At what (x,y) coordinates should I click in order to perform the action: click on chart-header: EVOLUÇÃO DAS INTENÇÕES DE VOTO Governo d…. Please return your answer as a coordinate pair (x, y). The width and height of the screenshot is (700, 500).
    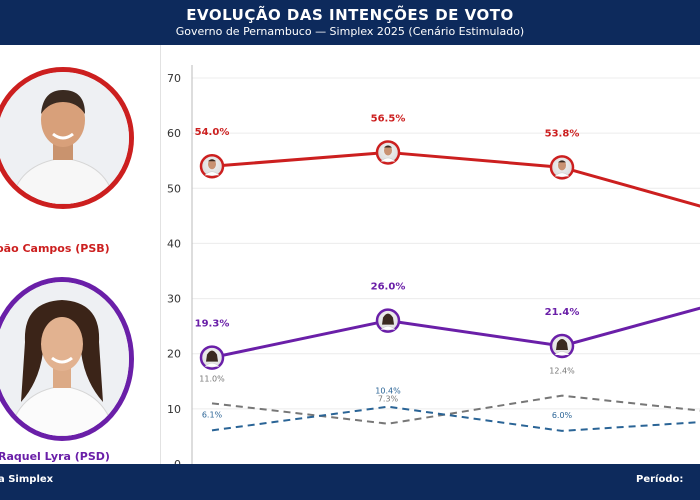
    Looking at the image, I should click on (350, 22).